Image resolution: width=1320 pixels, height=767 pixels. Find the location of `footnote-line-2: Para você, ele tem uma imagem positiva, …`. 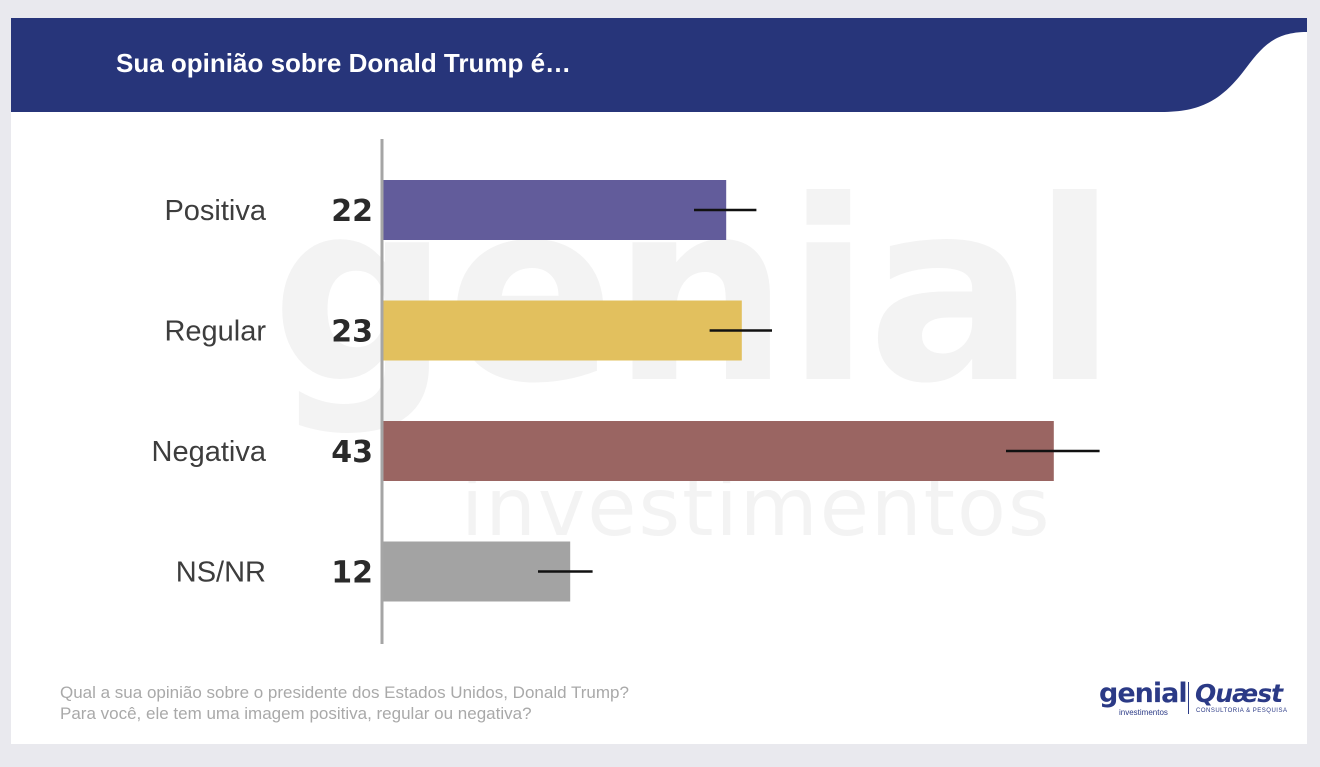

footnote-line-2: Para você, ele tem uma imagem positiva, … is located at coordinates (296, 713).